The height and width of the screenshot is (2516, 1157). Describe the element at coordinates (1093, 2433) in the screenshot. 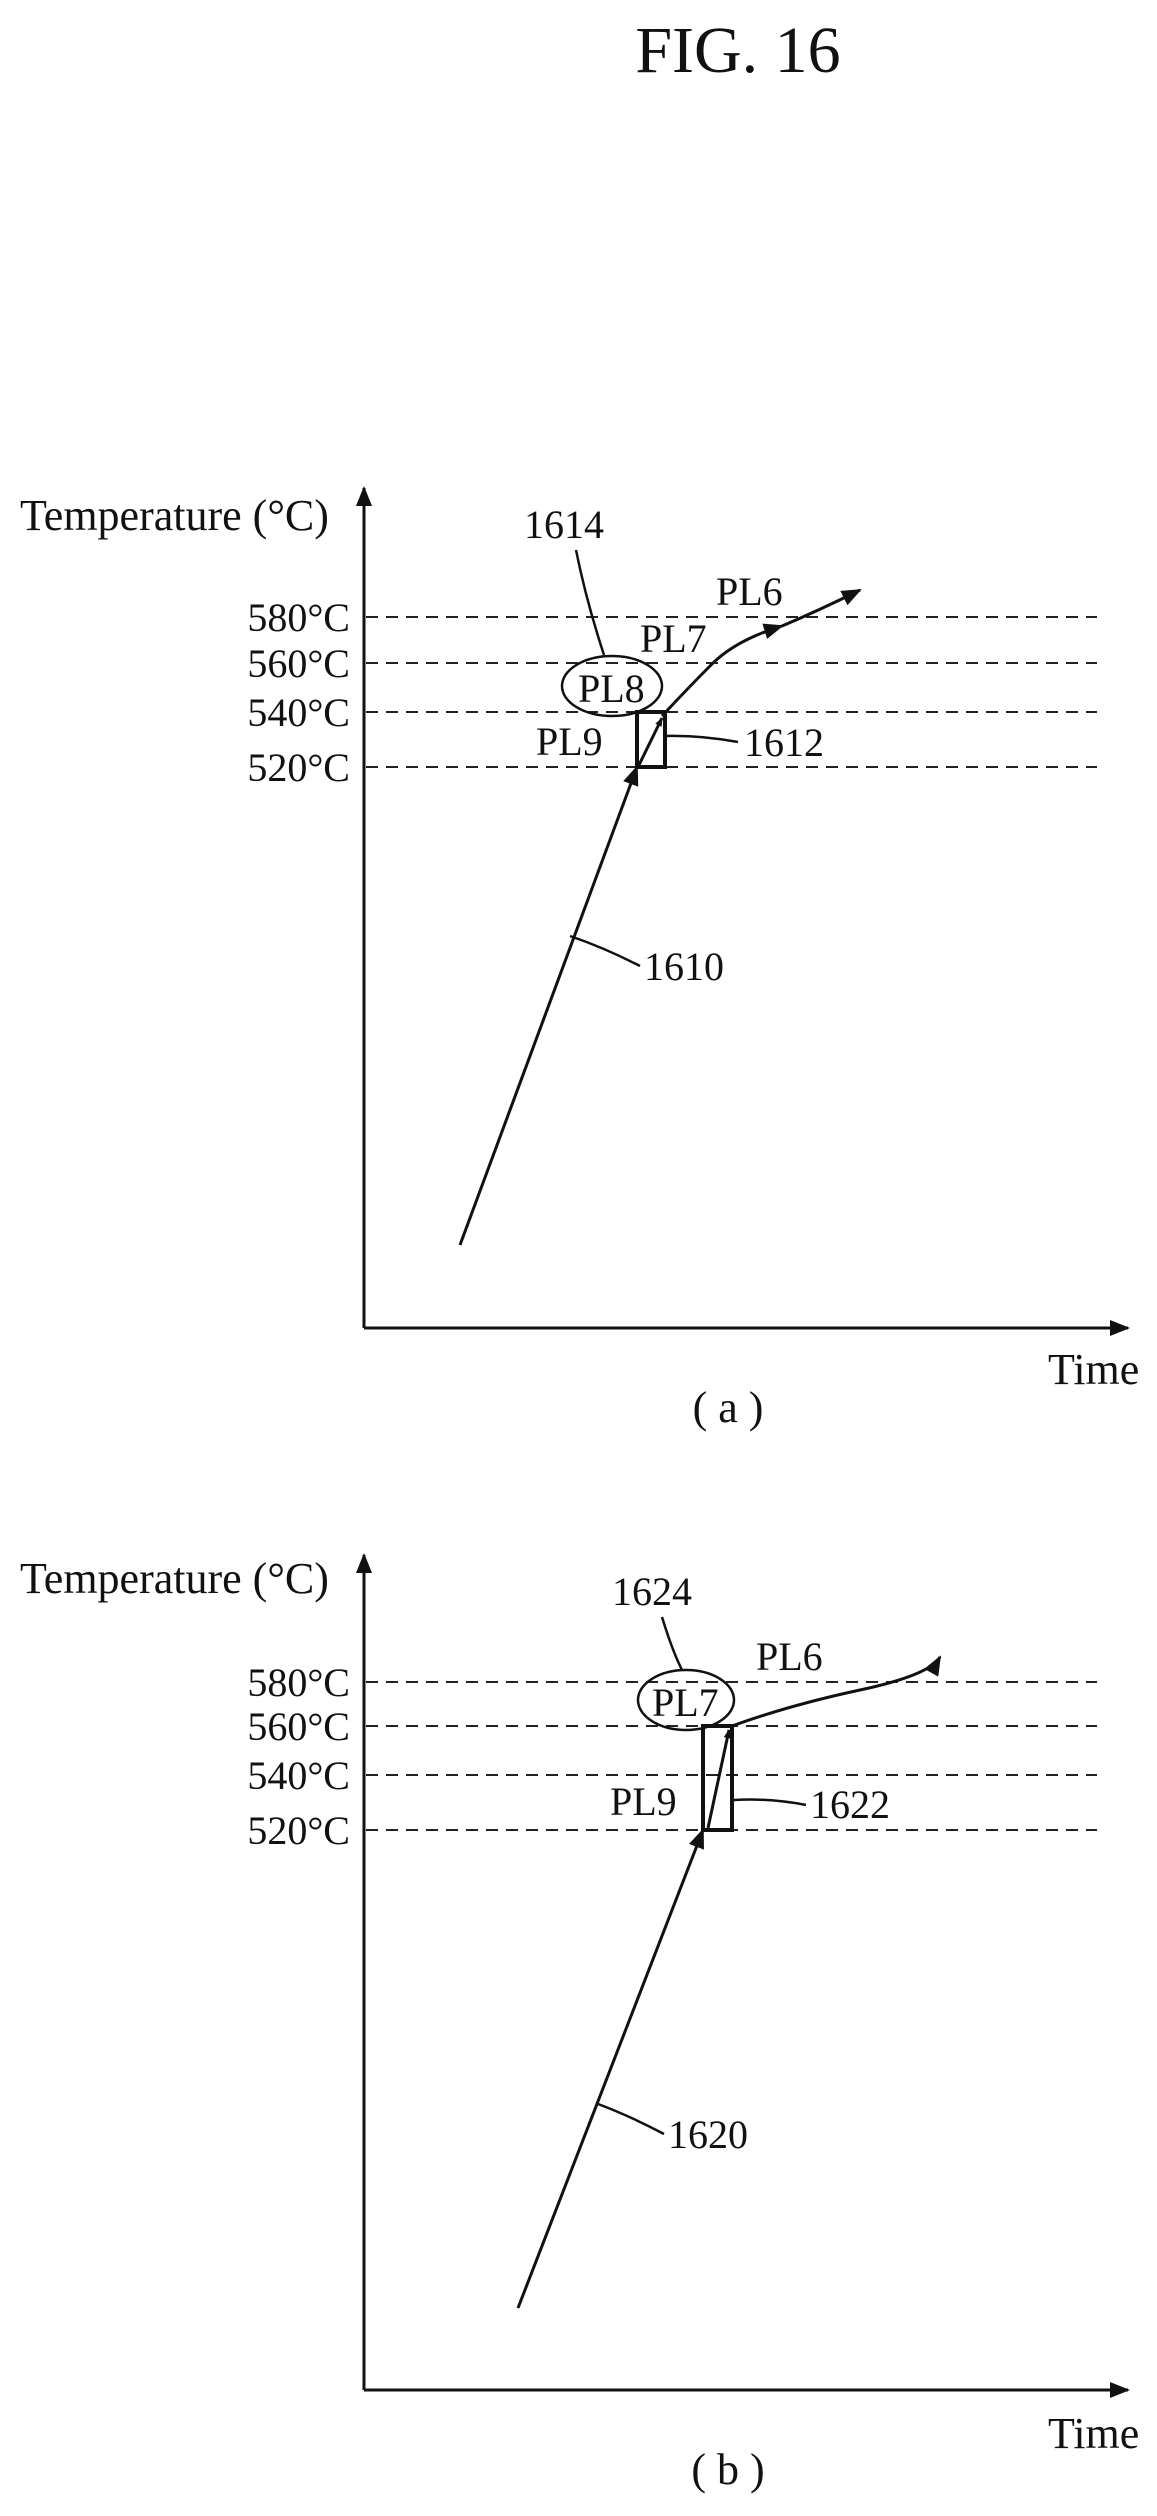

I see `panel-b-x-axis-label: Time` at that location.